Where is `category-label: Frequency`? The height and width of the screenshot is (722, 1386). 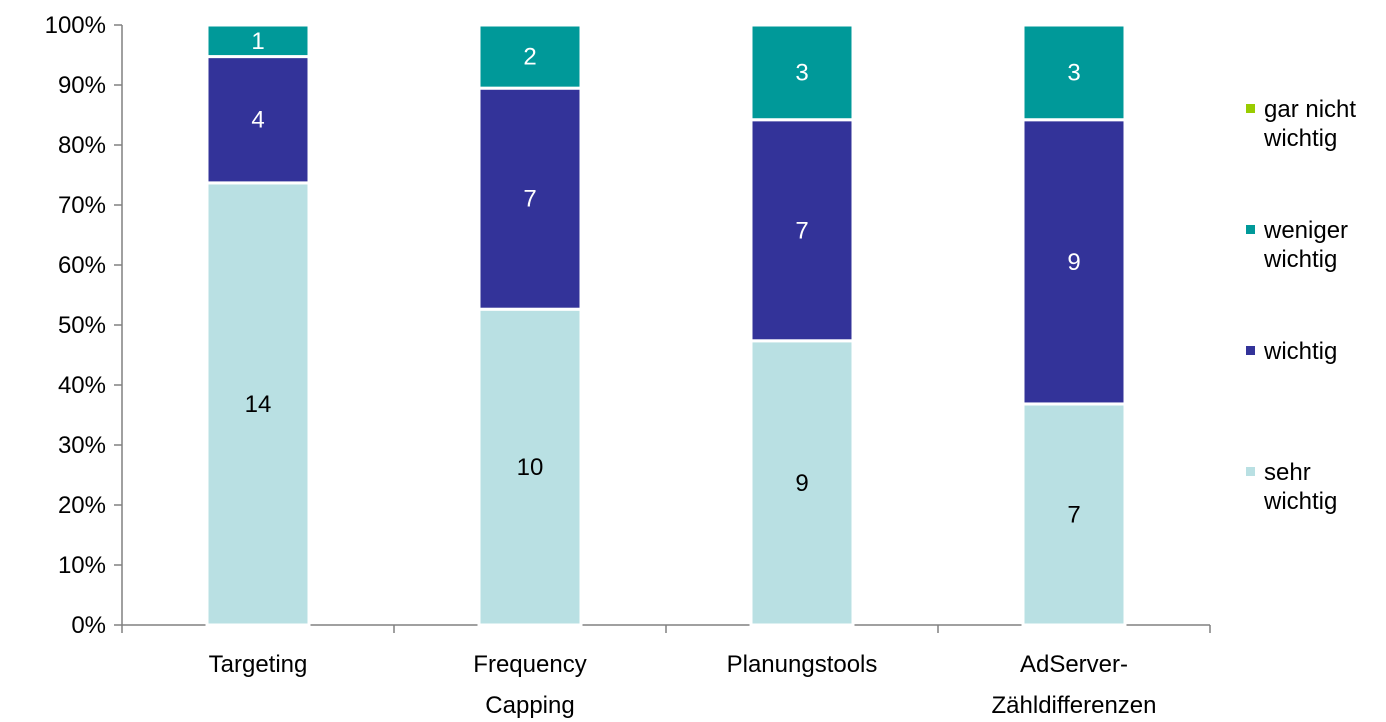
category-label: Frequency is located at coordinates (529, 664).